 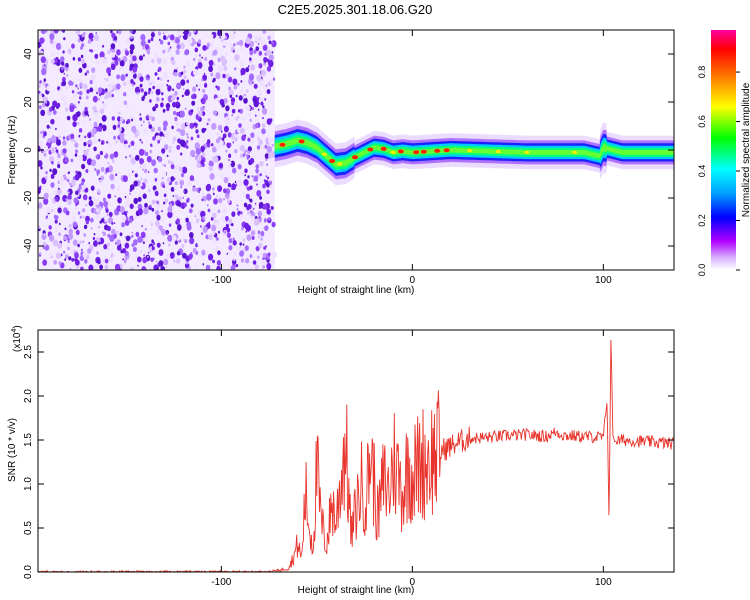 What do you see at coordinates (474, 152) in the screenshot?
I see `signal-ridge` at bounding box center [474, 152].